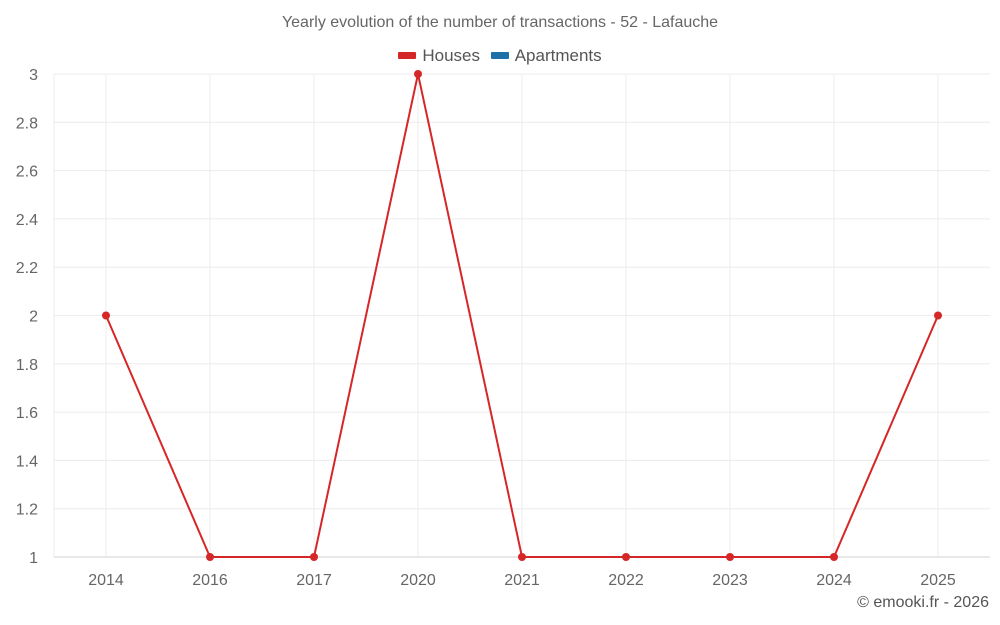 The image size is (1000, 625). I want to click on legend-item-apartments: Apartments, so click(546, 55).